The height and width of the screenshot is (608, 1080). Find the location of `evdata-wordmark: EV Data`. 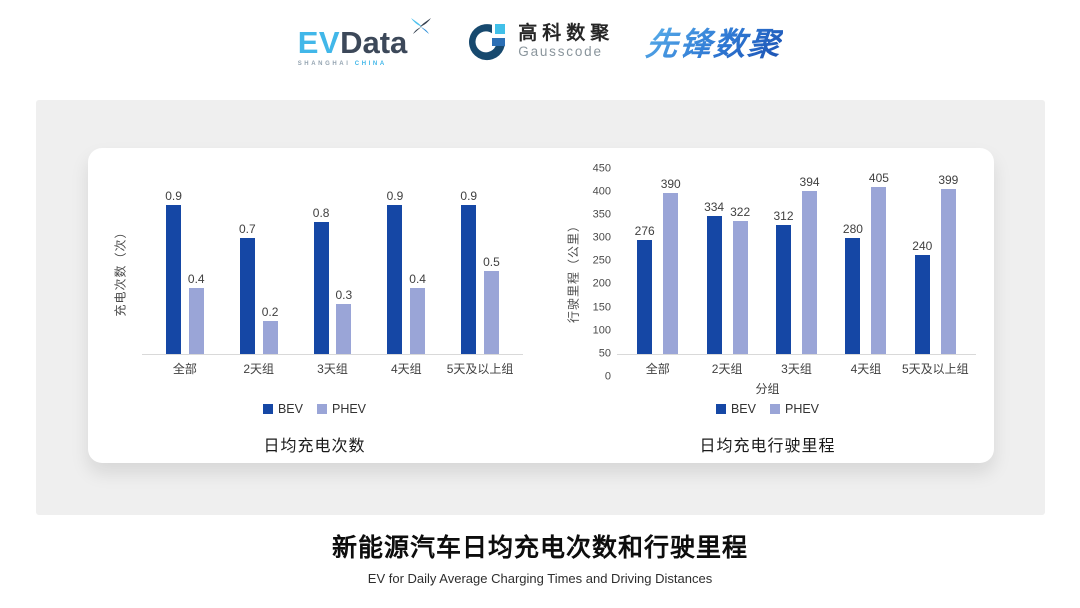

evdata-wordmark: EV Data is located at coordinates (366, 37).